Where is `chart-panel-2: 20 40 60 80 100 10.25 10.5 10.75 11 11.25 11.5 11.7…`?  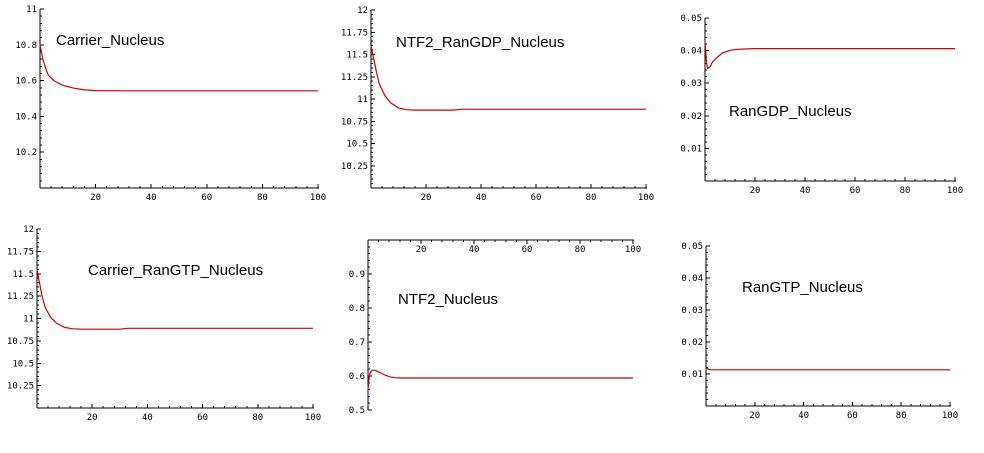
chart-panel-2: 20 40 60 80 100 10.25 10.5 10.75 11 11.25 11.5 11.7… is located at coordinates (497, 104).